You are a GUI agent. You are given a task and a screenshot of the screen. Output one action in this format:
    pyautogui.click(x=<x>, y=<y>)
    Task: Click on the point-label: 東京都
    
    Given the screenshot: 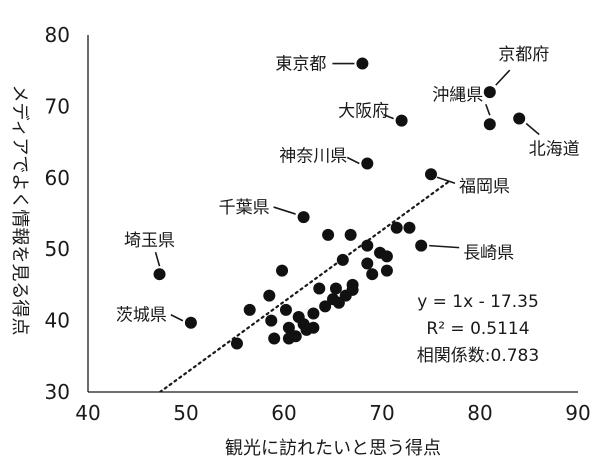 What is the action you would take?
    pyautogui.click(x=300, y=65)
    